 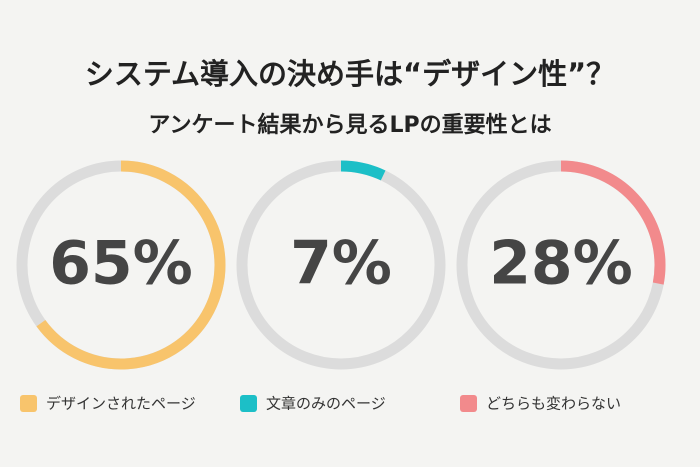 I want to click on title: システム導入の決め手は“デザイン性”？, so click(x=350, y=74).